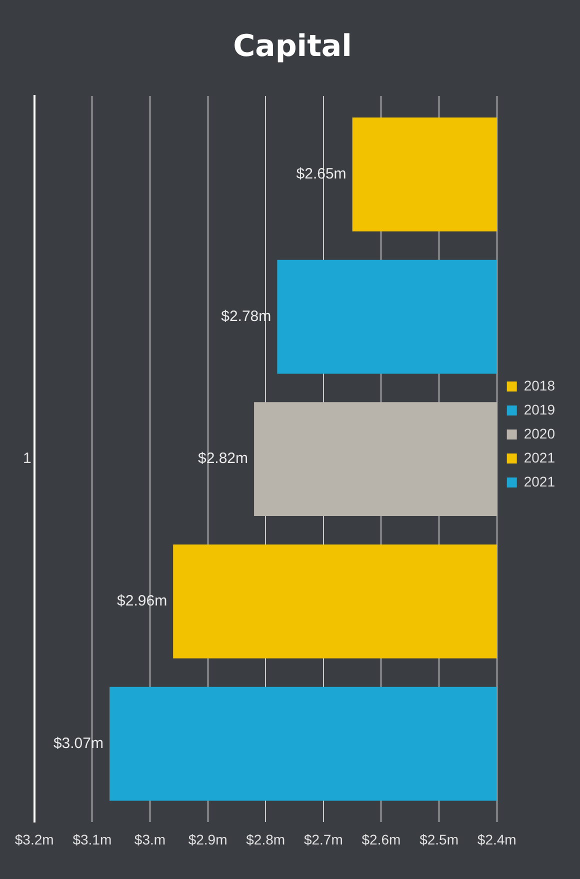  What do you see at coordinates (266, 839) in the screenshot?
I see `x-tick-label: $2.8m` at bounding box center [266, 839].